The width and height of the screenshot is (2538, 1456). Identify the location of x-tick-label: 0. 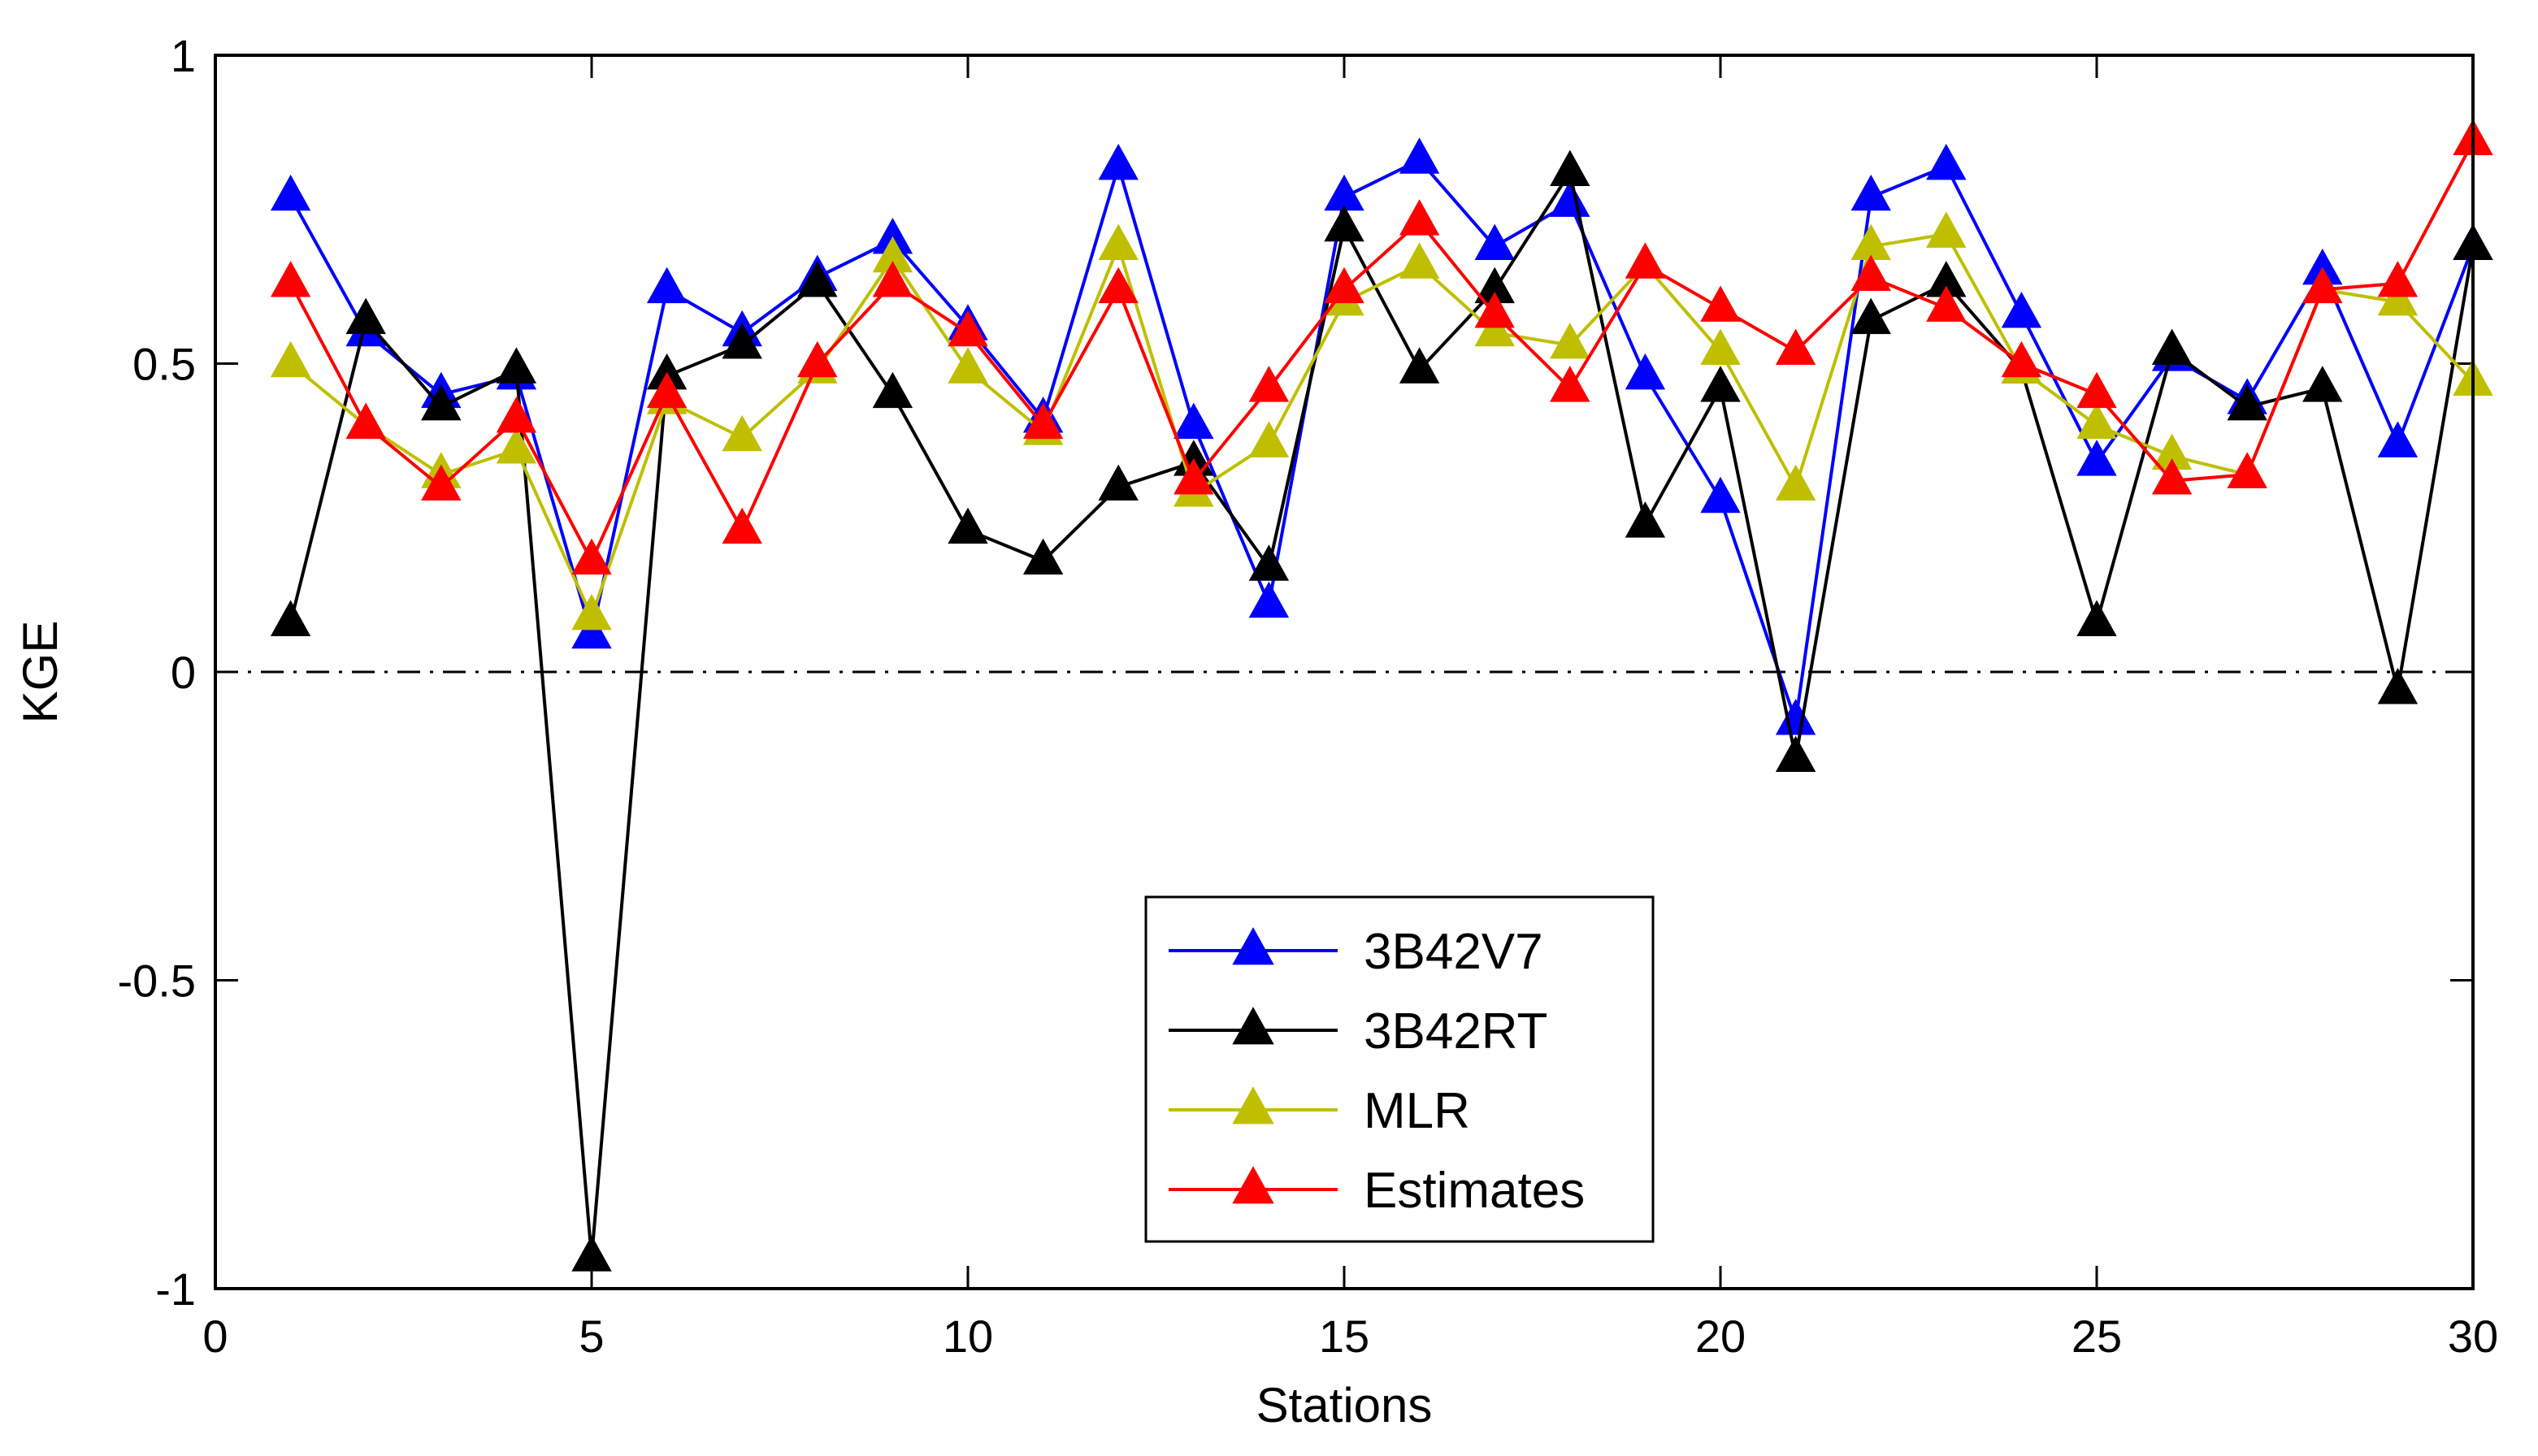
(215, 1336).